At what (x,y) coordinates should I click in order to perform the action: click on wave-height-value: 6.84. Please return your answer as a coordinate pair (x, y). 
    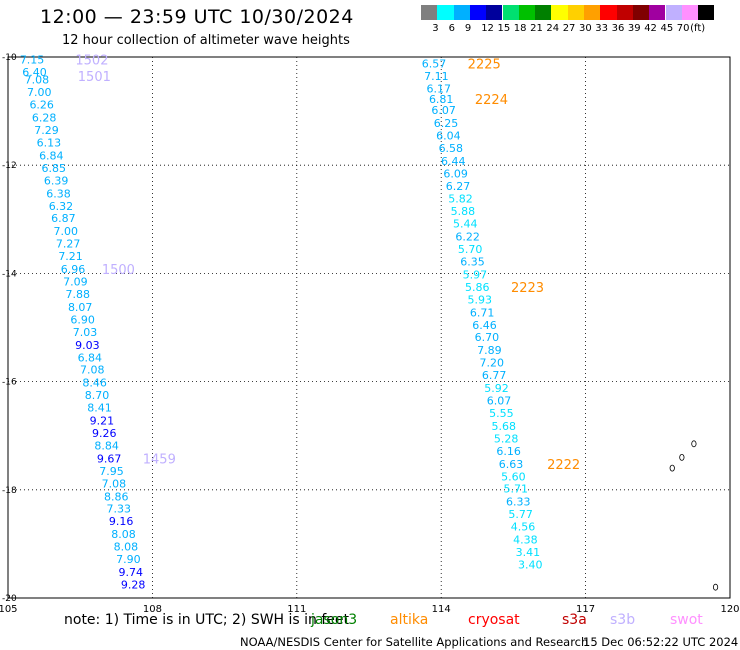
    Looking at the image, I should click on (90, 357).